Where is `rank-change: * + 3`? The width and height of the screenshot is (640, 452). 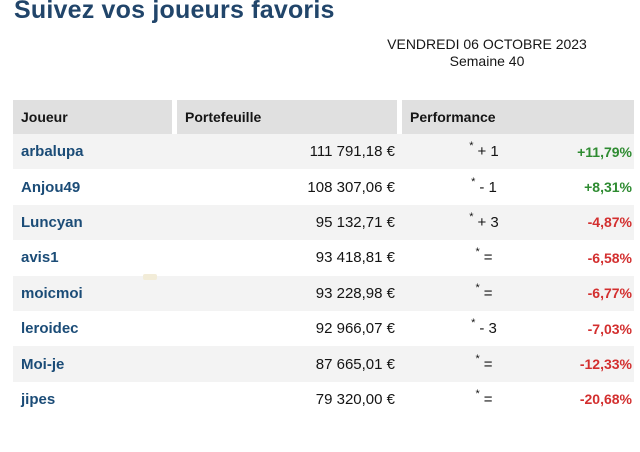 rank-change: * + 3 is located at coordinates (484, 220).